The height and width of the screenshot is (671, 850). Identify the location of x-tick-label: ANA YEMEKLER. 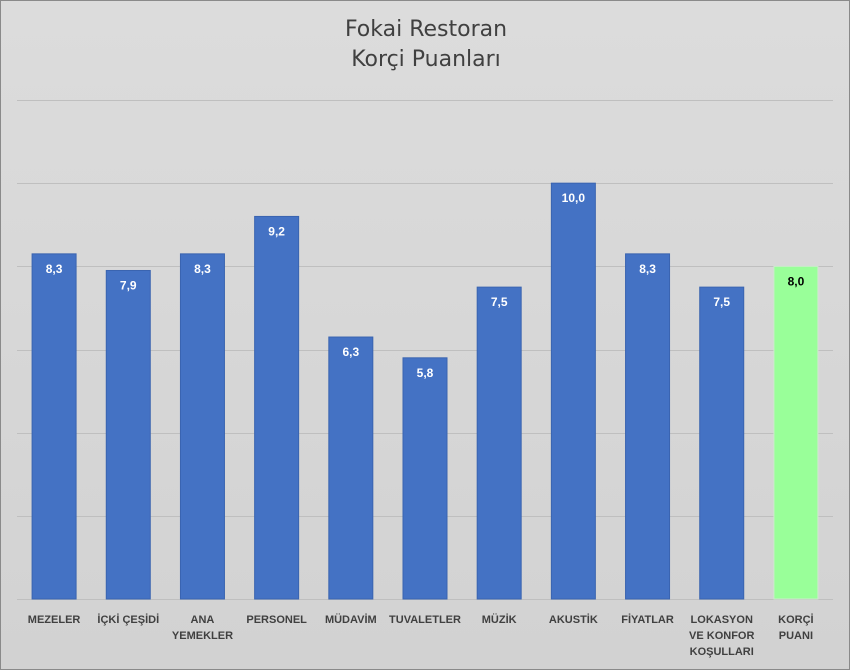
(202, 628).